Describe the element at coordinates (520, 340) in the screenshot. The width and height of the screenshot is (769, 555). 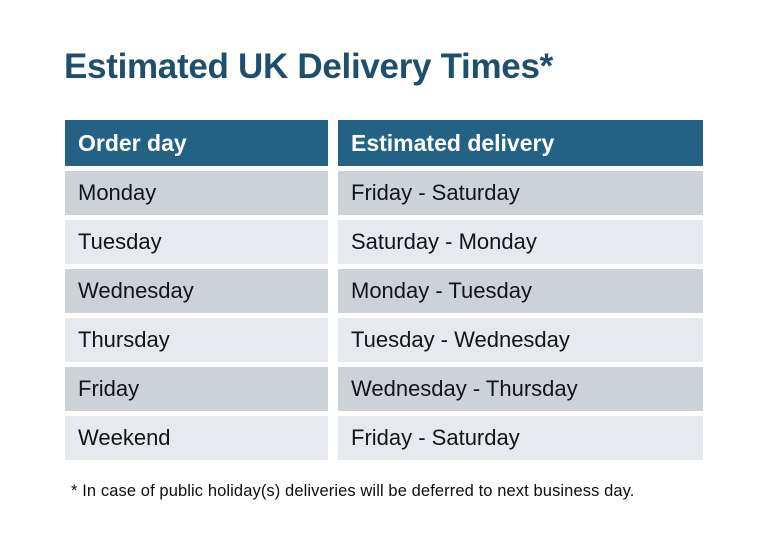
I see `table-cell-estimated-delivery: Tuesday - Wednesday` at that location.